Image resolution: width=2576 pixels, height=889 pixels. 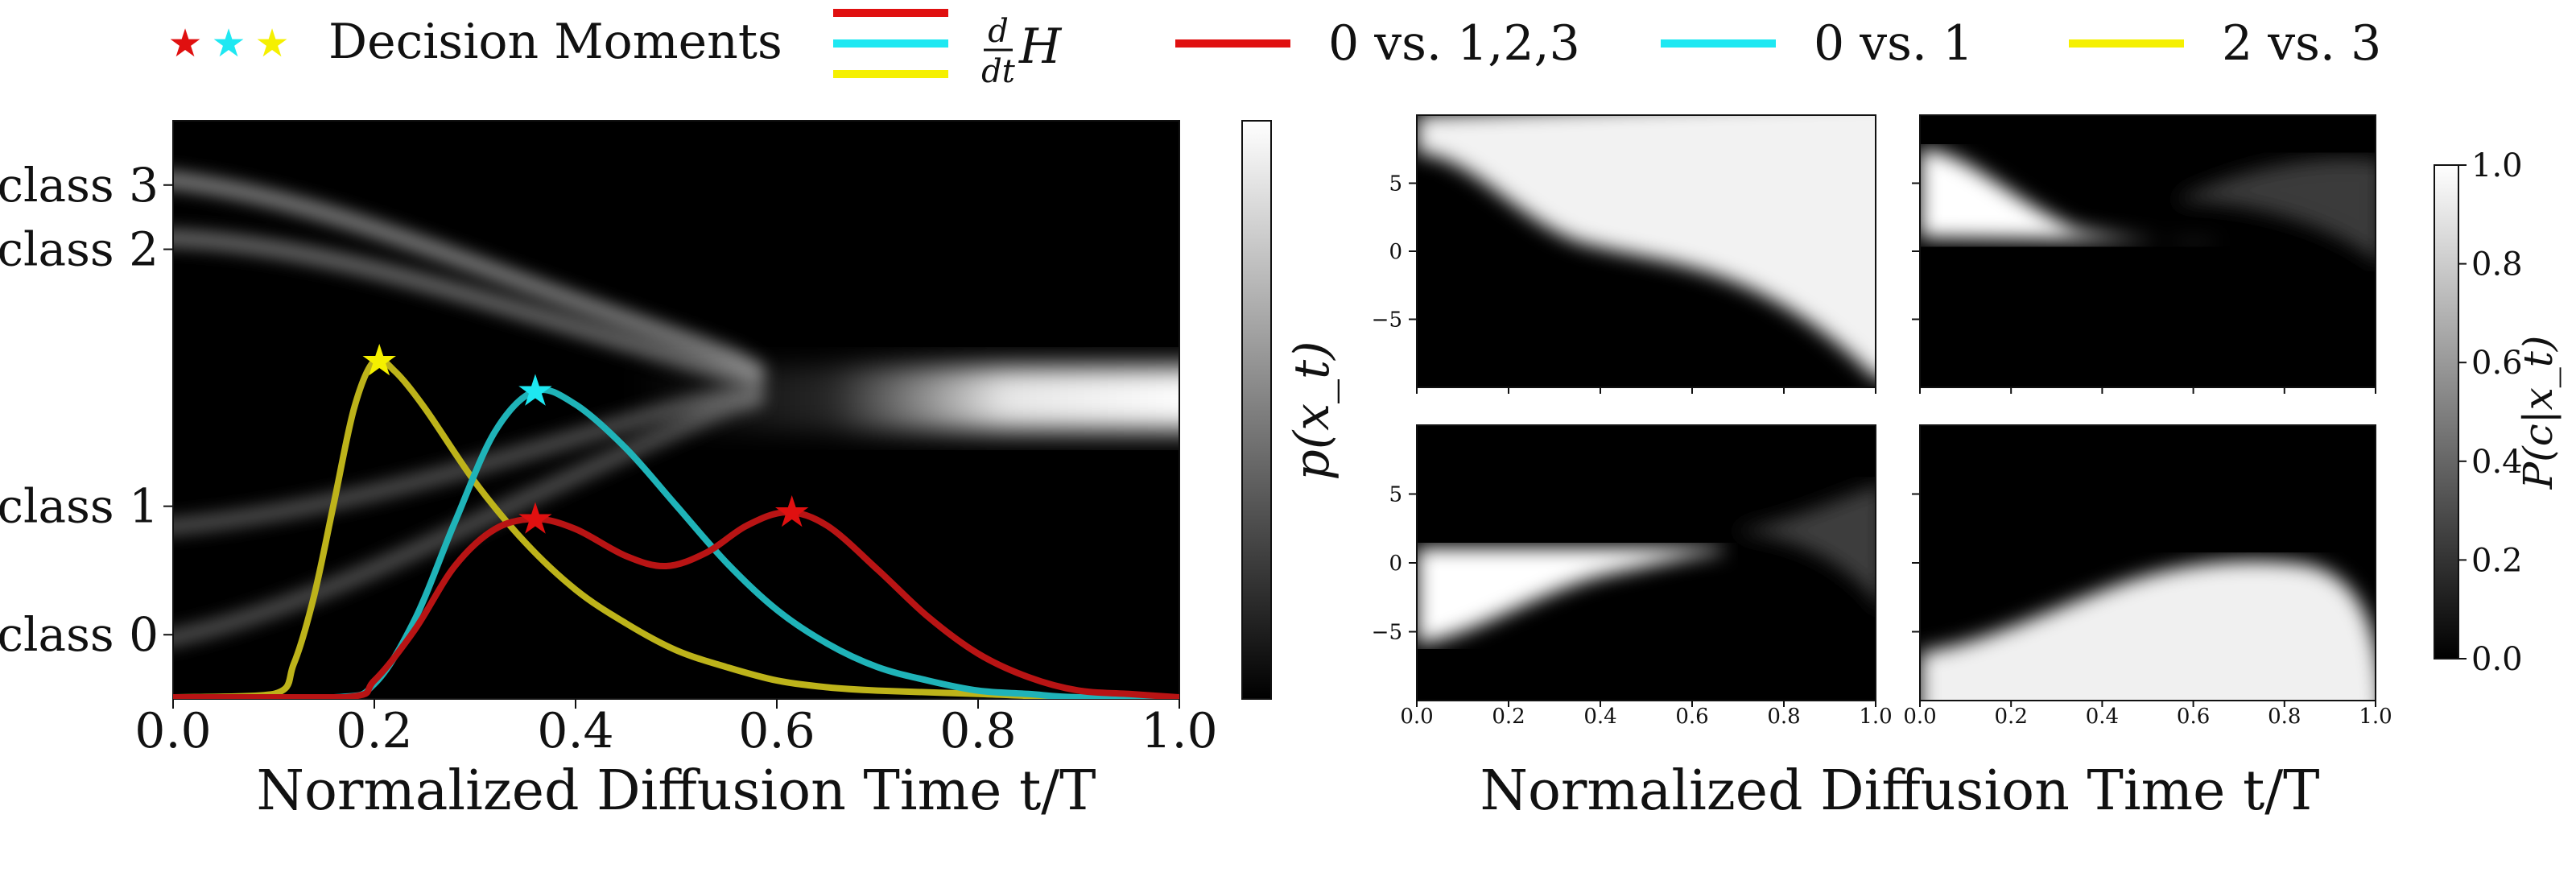 What do you see at coordinates (903, 398) in the screenshot?
I see `density-merged-band` at bounding box center [903, 398].